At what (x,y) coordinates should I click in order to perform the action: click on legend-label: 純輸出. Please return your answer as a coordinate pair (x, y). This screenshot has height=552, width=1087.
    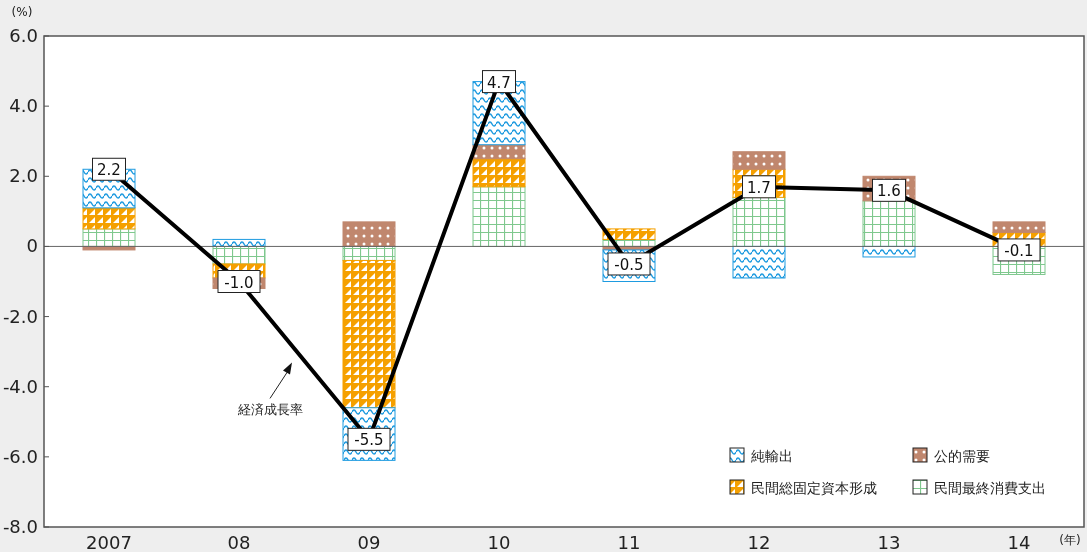
    Looking at the image, I should click on (772, 456).